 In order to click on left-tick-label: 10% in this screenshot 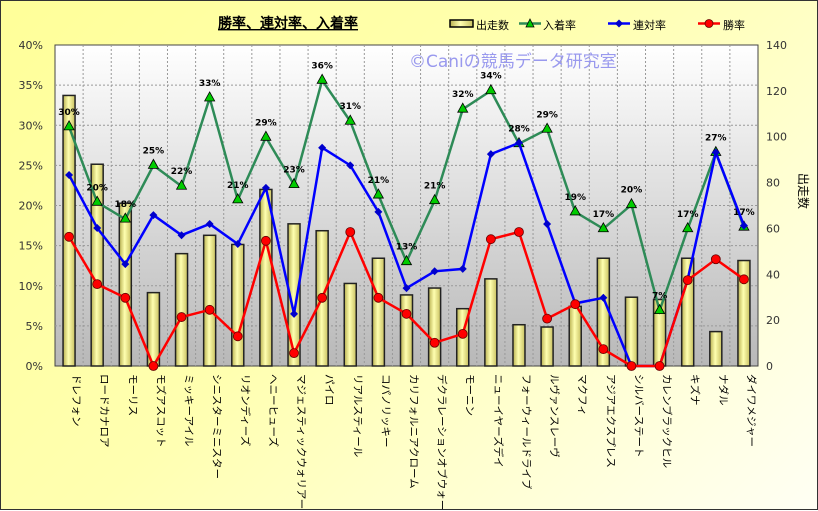, I will do `click(31, 286)`.